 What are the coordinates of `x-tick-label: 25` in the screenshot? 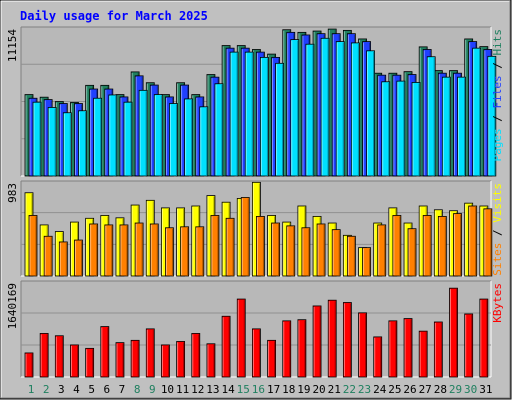 It's located at (394, 389).